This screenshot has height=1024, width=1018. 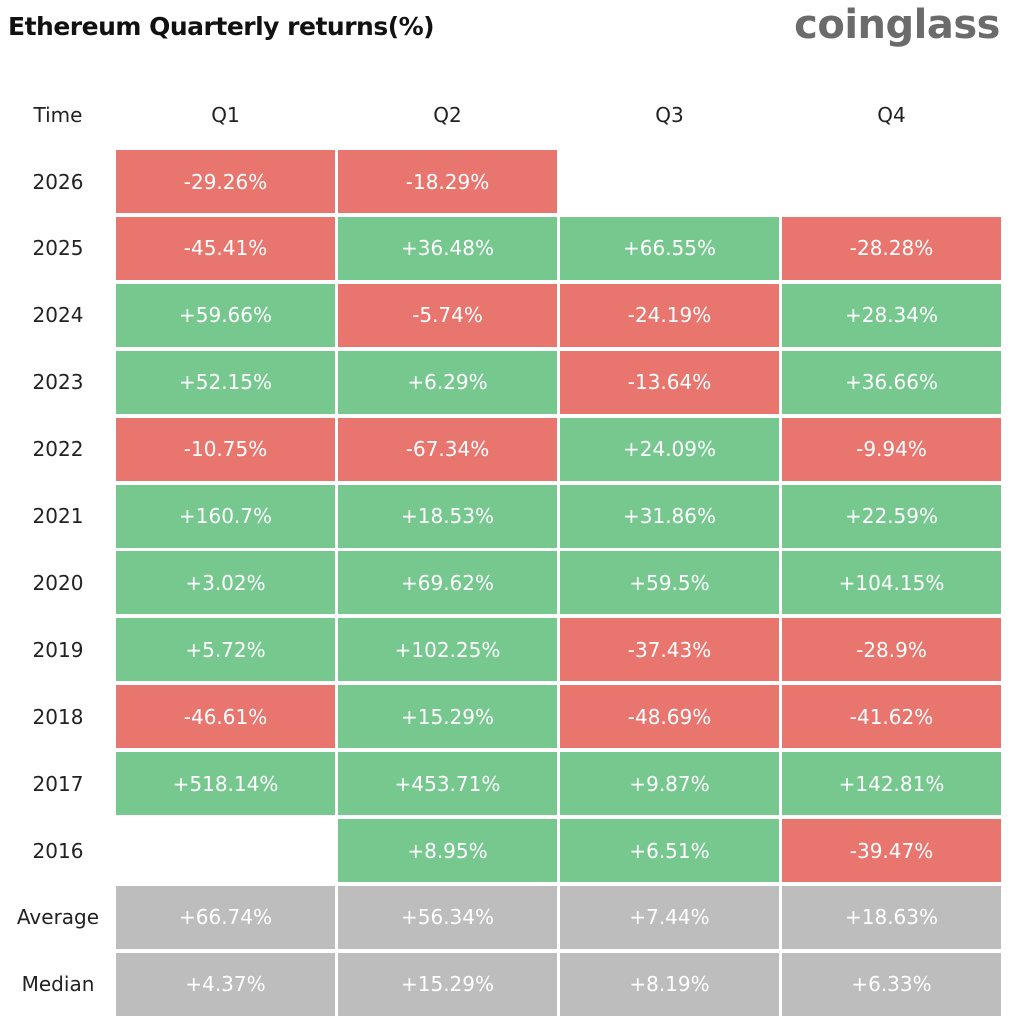 I want to click on return-cell: +69.62%, so click(x=447, y=583).